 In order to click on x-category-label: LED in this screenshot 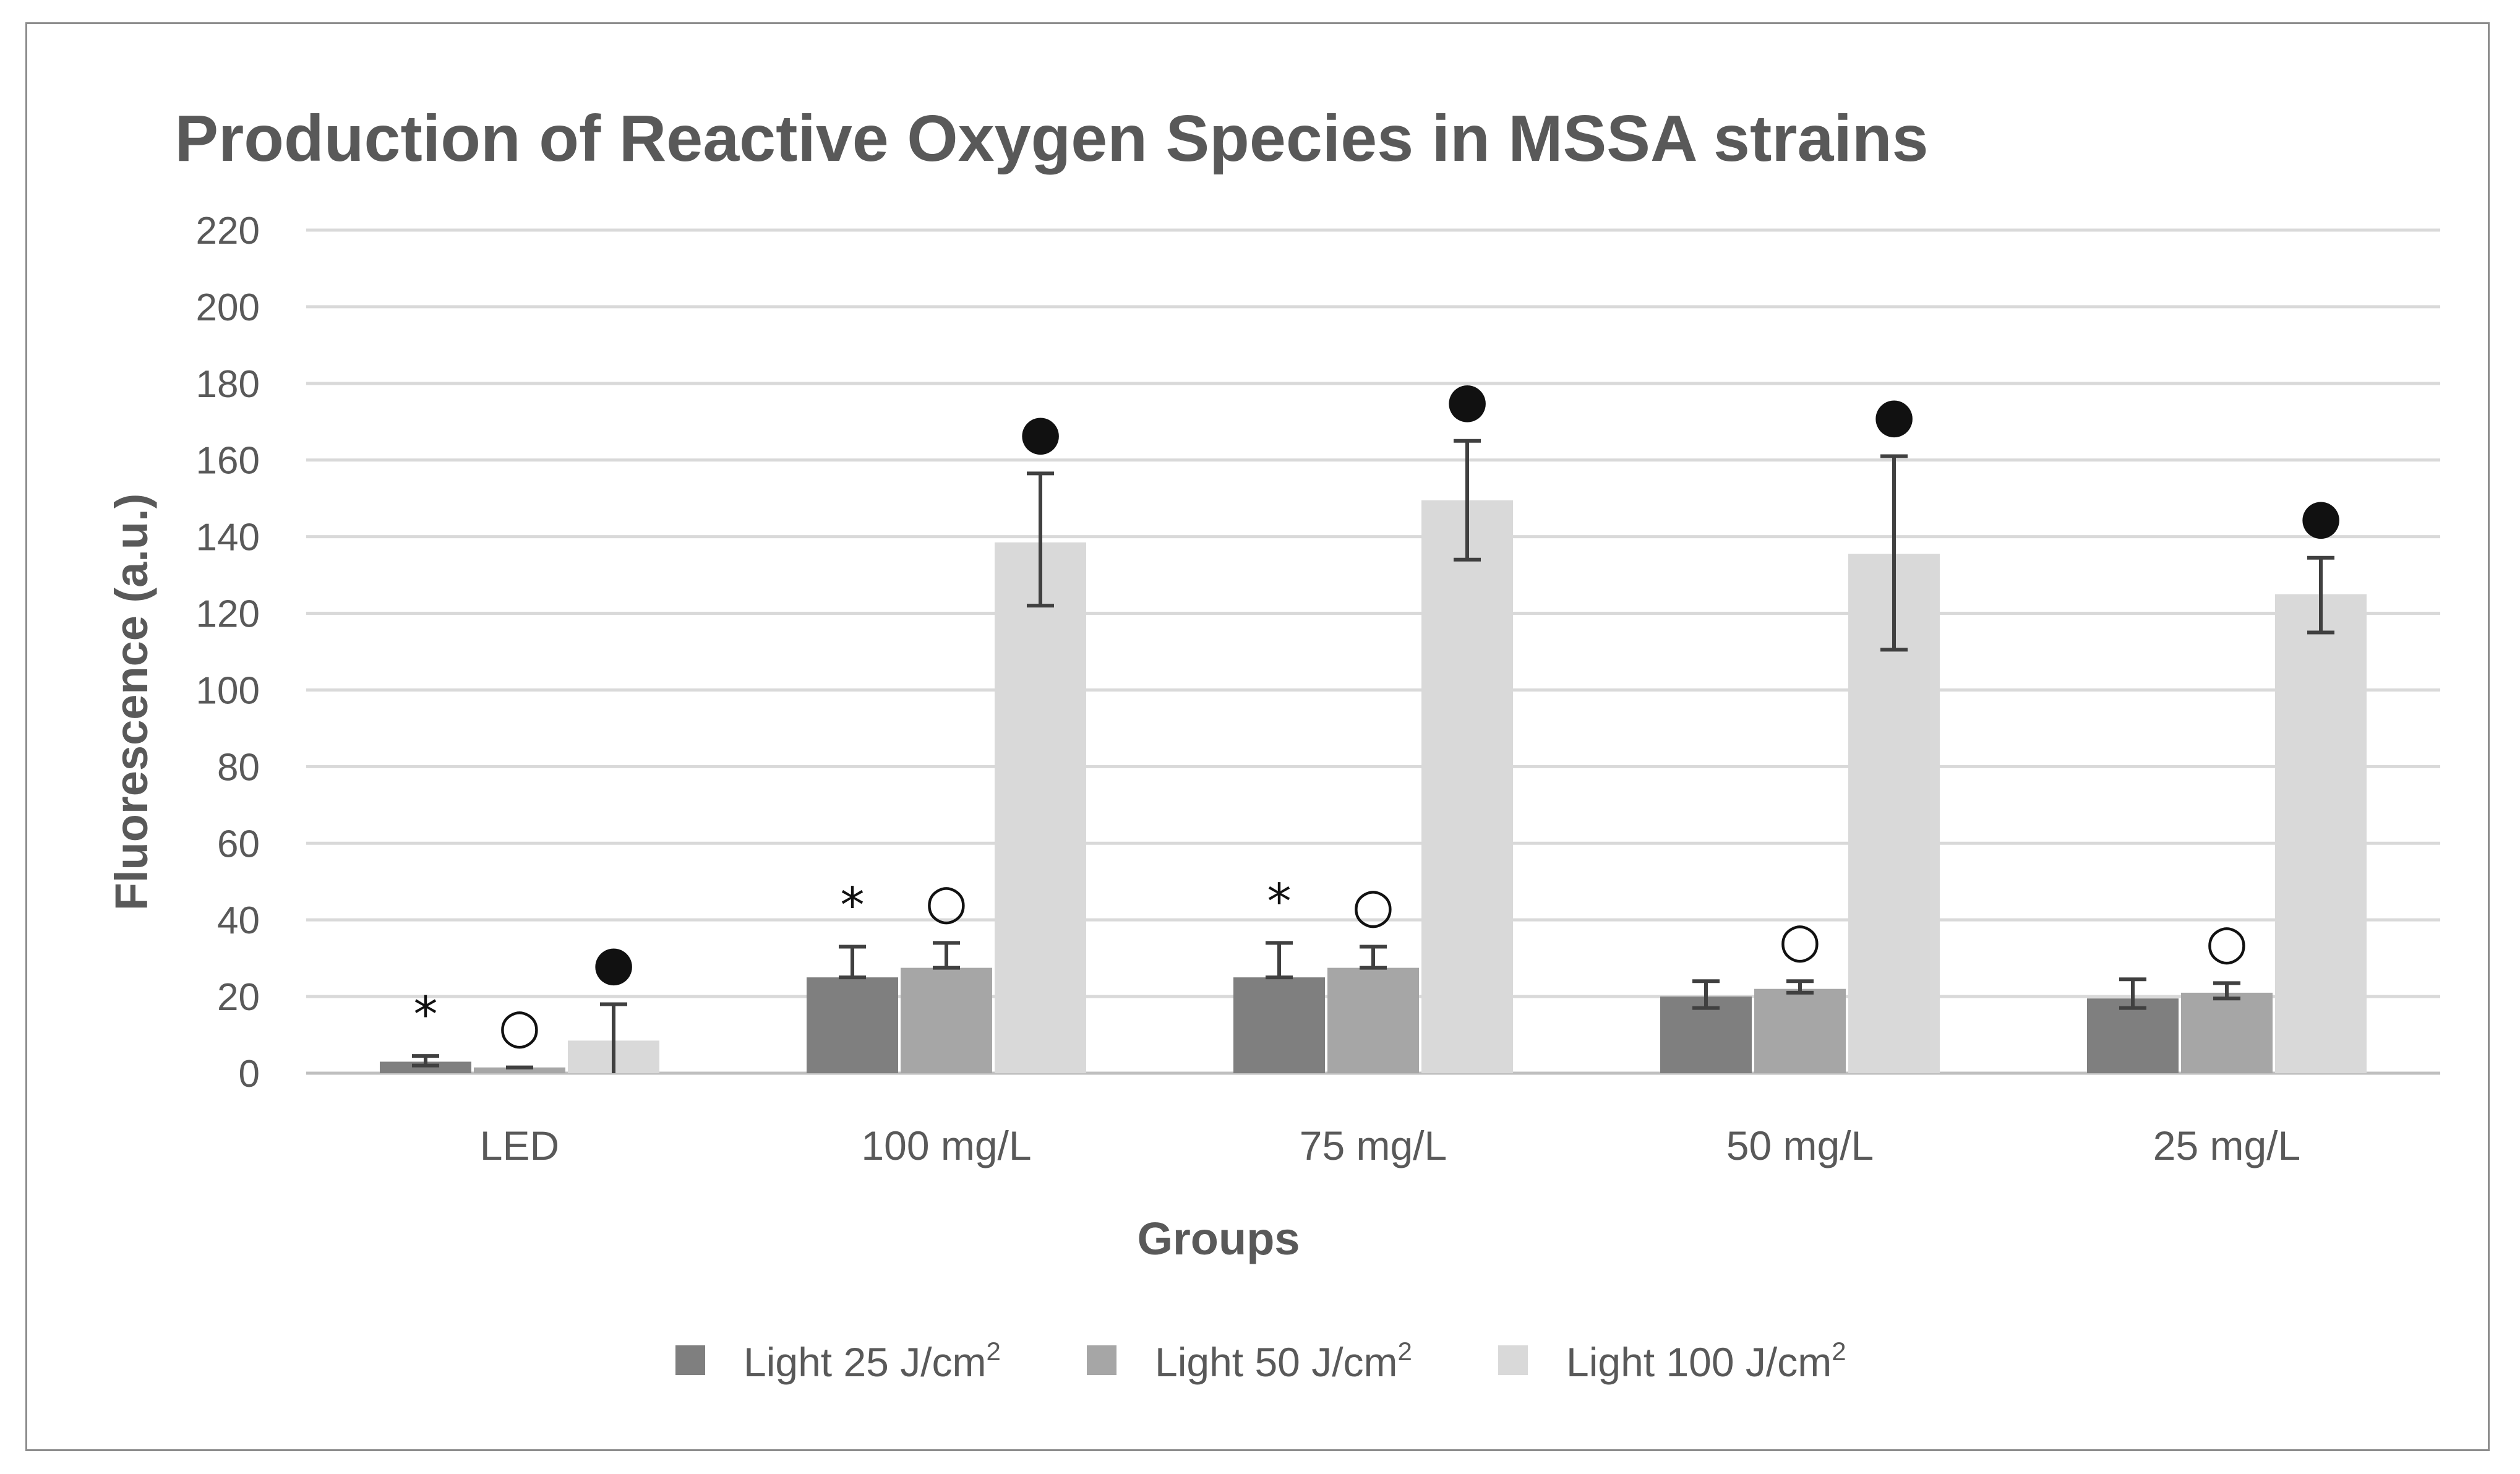, I will do `click(519, 1145)`.